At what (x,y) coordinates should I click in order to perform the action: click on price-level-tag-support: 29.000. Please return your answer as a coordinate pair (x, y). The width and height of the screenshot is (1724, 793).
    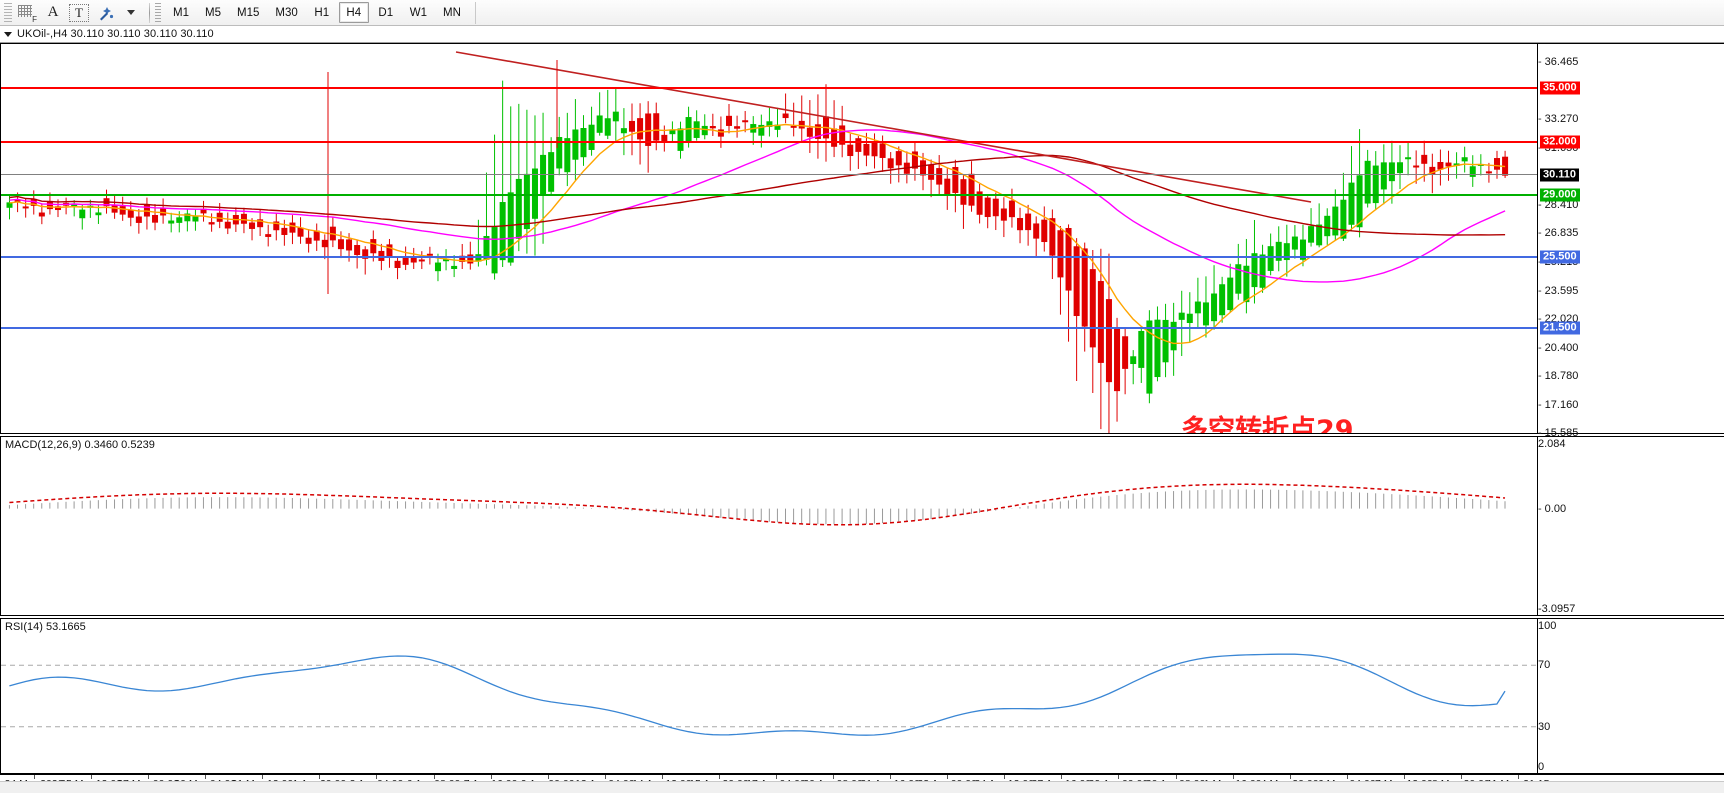
    Looking at the image, I should click on (1560, 195).